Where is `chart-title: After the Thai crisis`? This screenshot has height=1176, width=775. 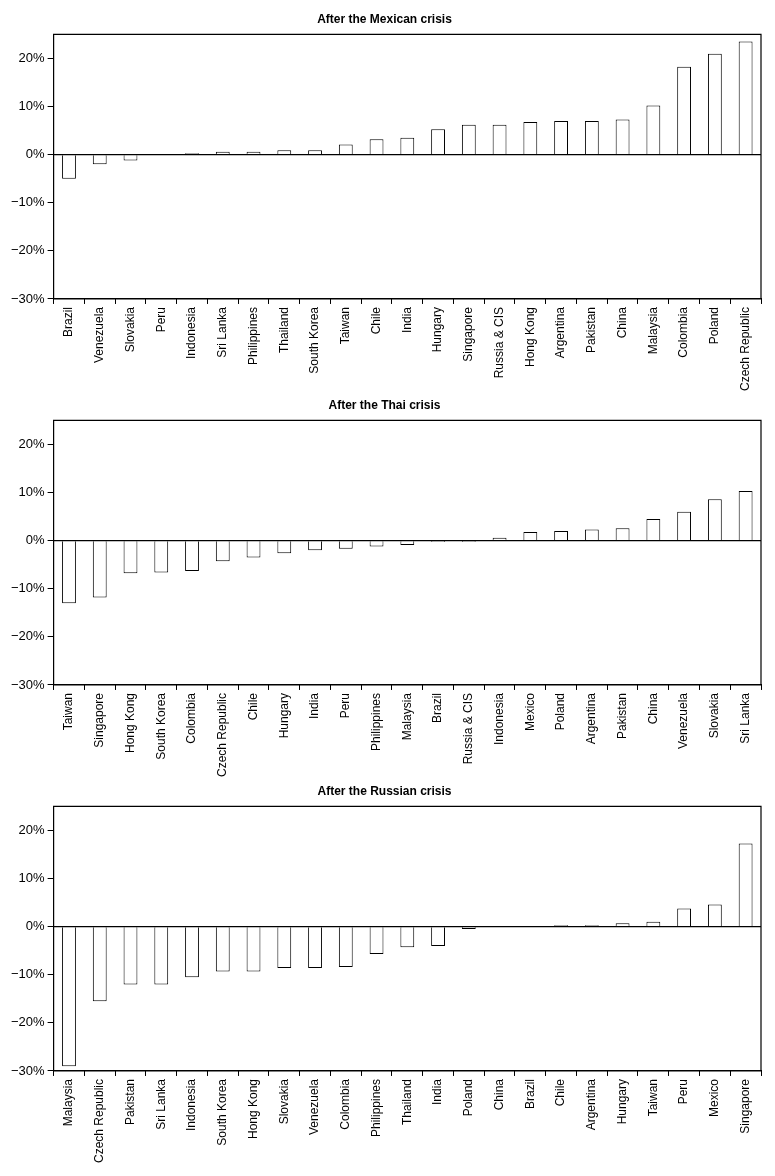
chart-title: After the Thai crisis is located at coordinates (384, 404).